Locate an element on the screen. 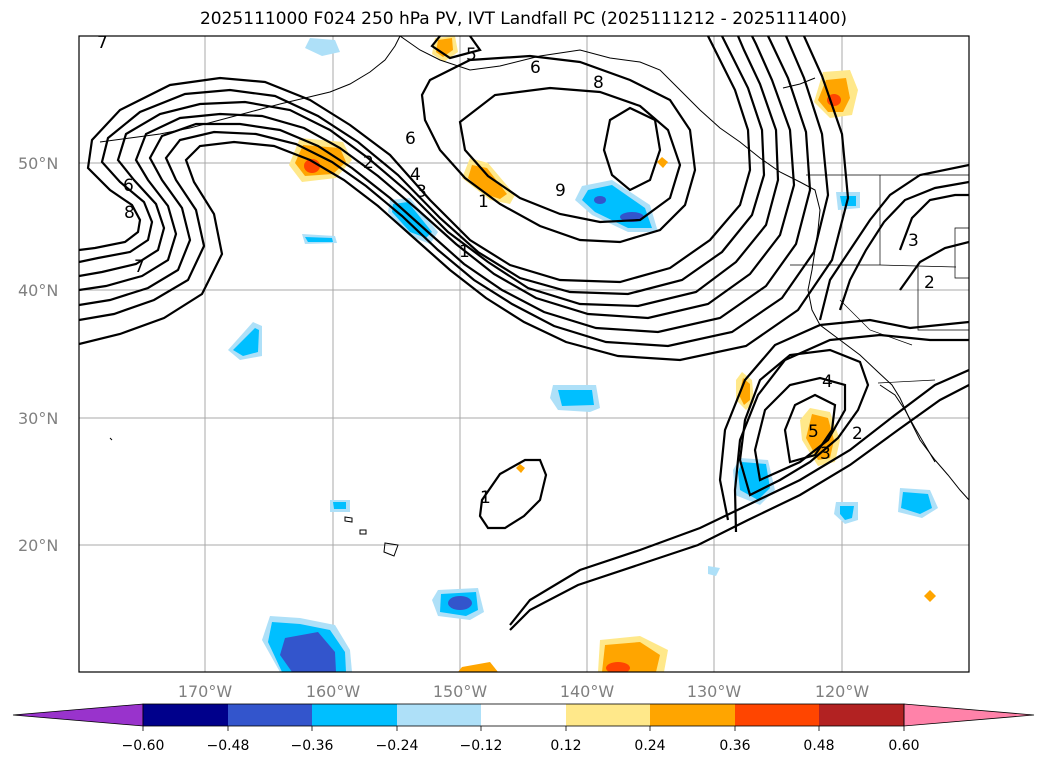 This screenshot has height=765, width=1047. lon-label-130w: 130°W is located at coordinates (714, 691).